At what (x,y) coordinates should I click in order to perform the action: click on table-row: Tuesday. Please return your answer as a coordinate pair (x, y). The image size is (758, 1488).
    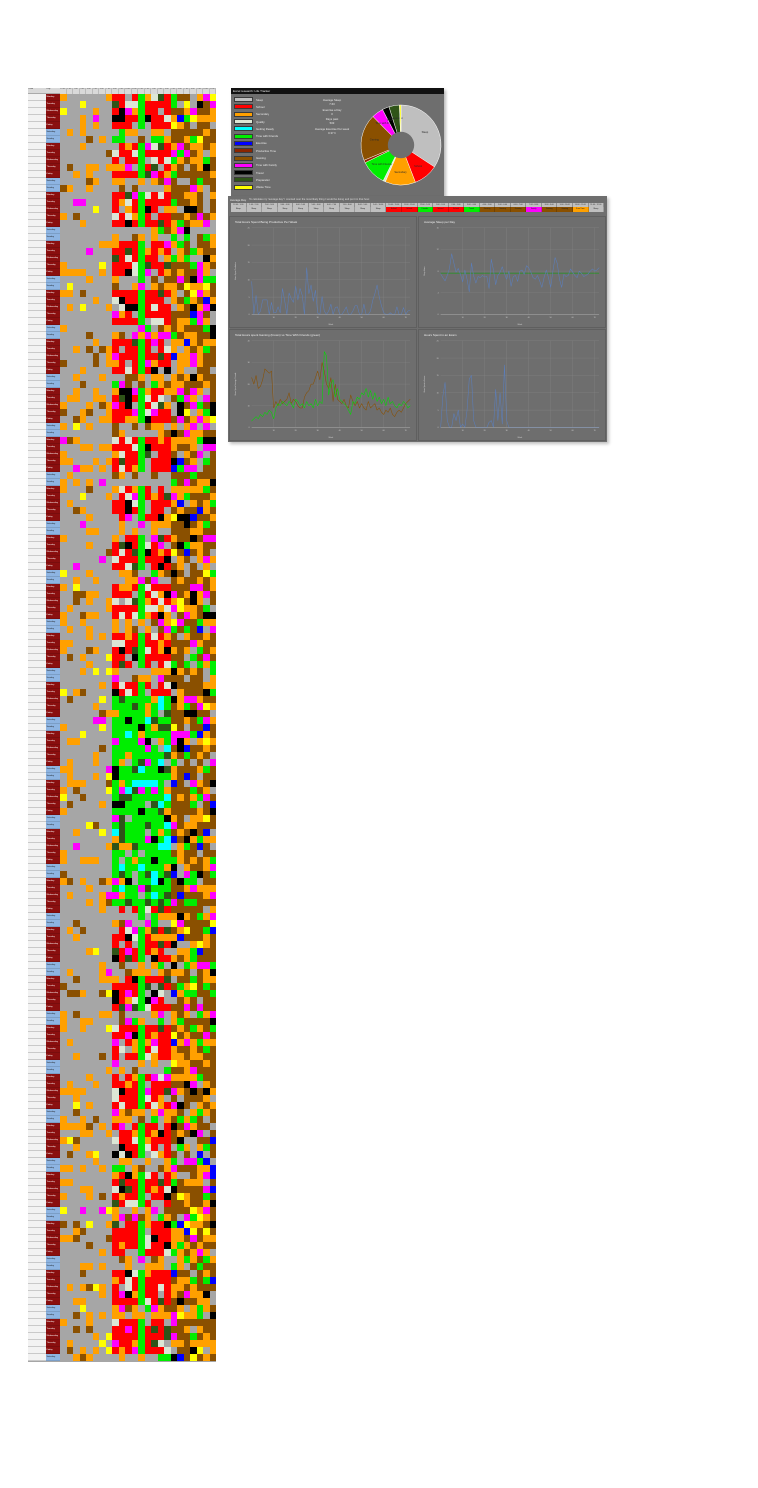
    Looking at the image, I should click on (122, 643).